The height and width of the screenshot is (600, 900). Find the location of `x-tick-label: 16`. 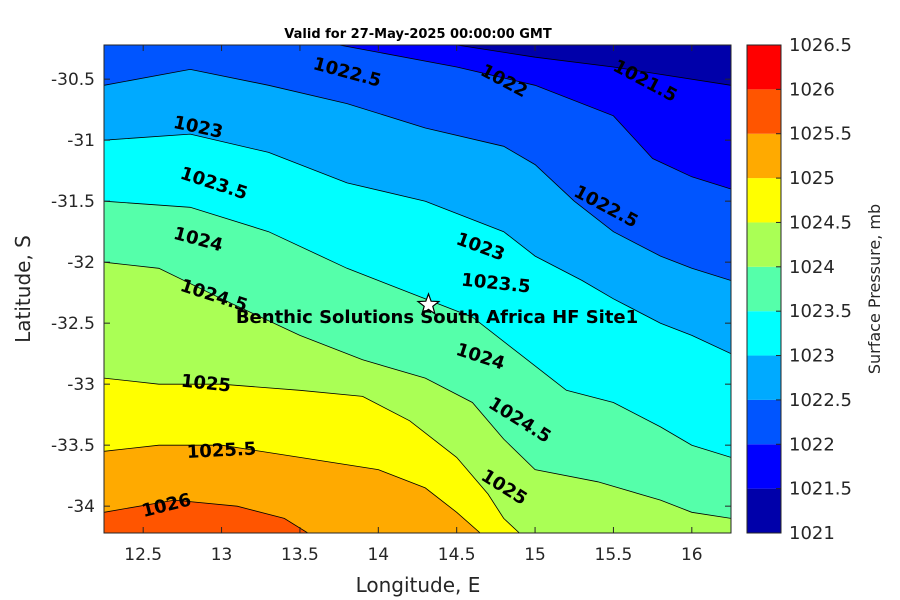

x-tick-label: 16 is located at coordinates (692, 555).